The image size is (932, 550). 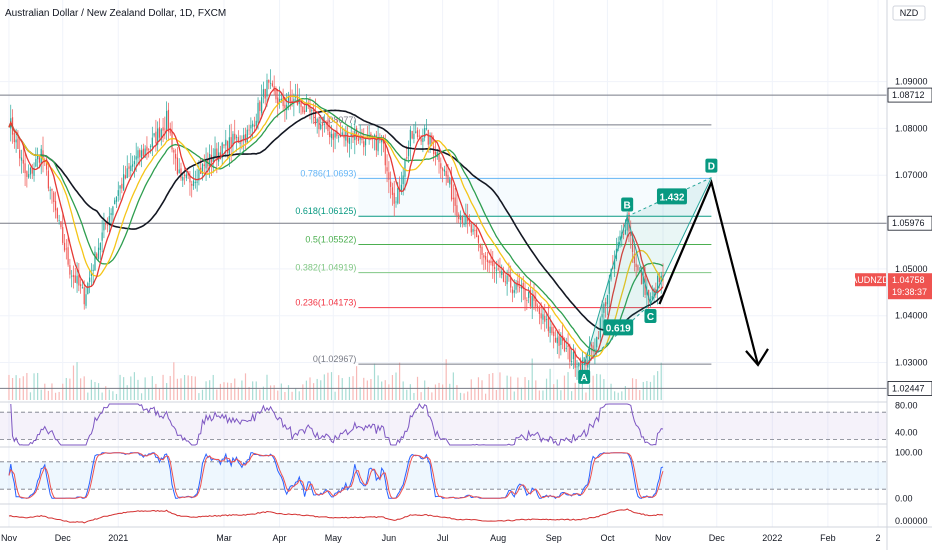 What do you see at coordinates (908, 280) in the screenshot?
I see `last-price-text: 1.04758` at bounding box center [908, 280].